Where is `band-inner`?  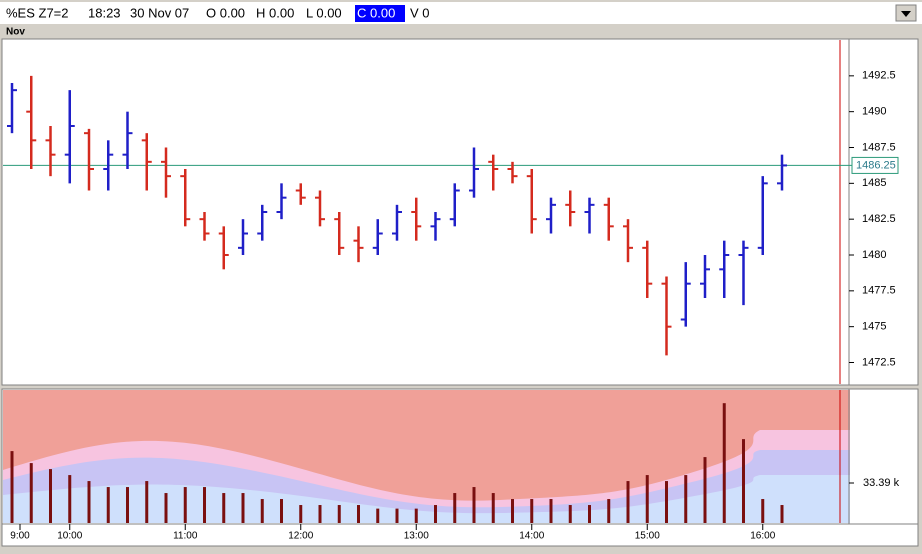 band-inner is located at coordinates (426, 499).